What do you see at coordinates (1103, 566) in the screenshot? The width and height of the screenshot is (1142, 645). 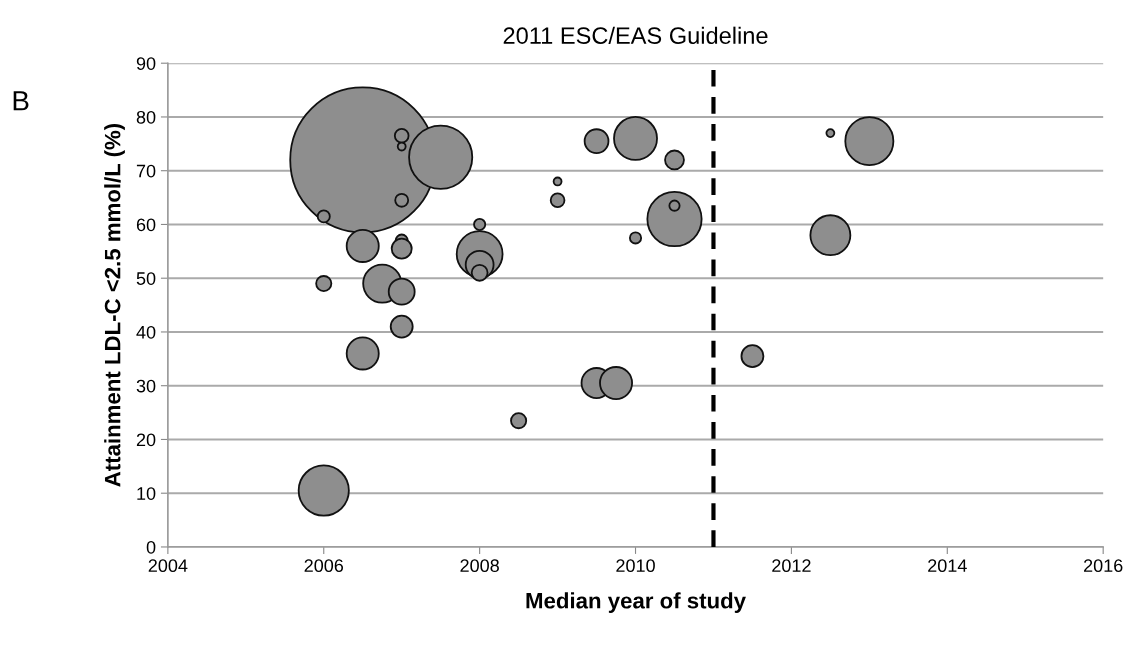 I see `x-tick-label: 2016` at bounding box center [1103, 566].